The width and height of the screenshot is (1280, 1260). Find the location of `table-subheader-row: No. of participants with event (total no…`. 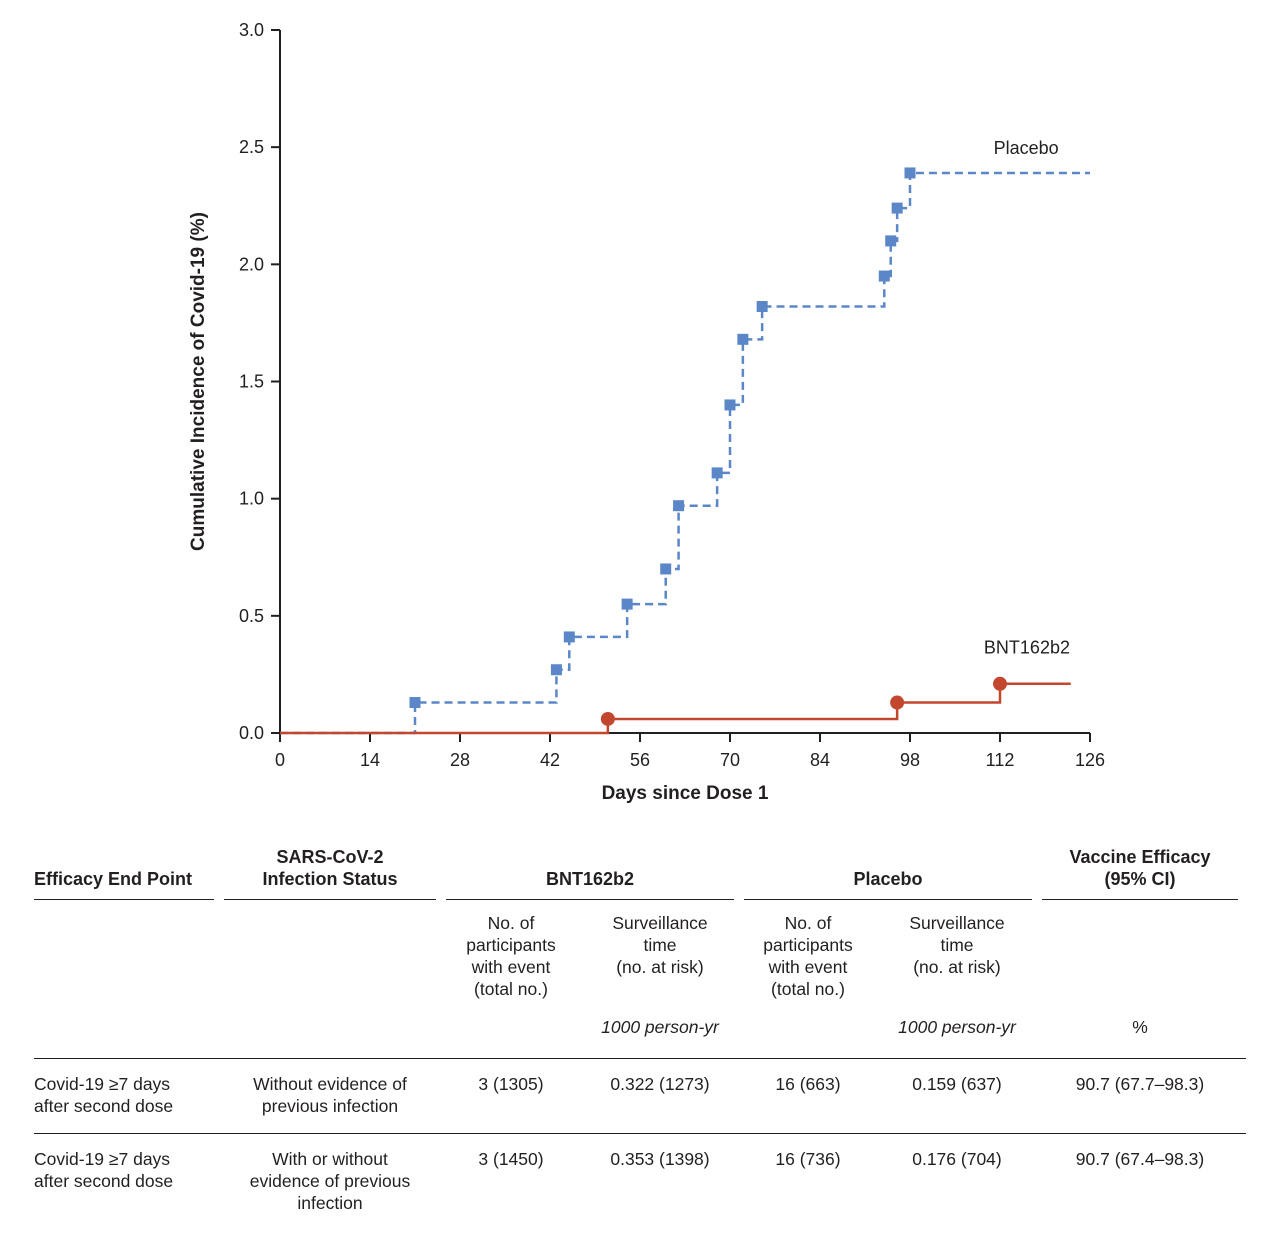

table-subheader-row: No. of participants with event (total no… is located at coordinates (640, 950).